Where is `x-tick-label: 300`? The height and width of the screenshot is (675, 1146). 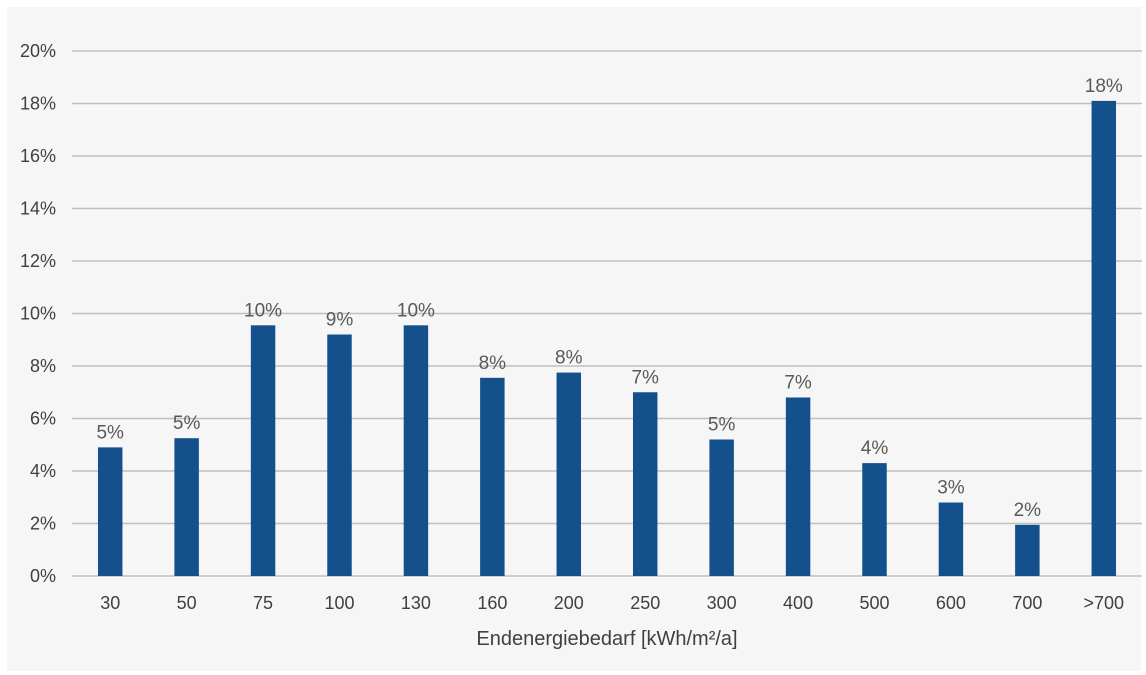 x-tick-label: 300 is located at coordinates (722, 603).